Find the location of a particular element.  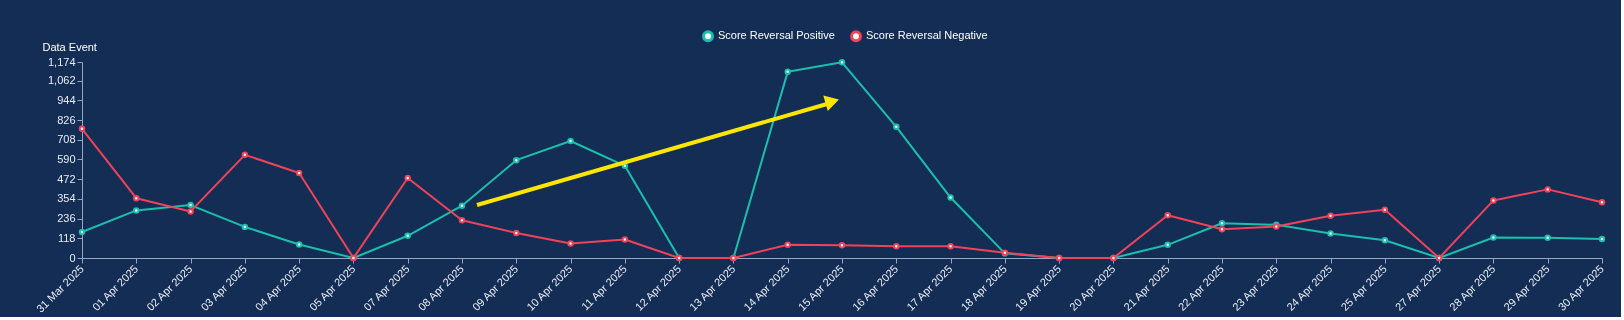

y-tick-label: 236 is located at coordinates (66, 218).